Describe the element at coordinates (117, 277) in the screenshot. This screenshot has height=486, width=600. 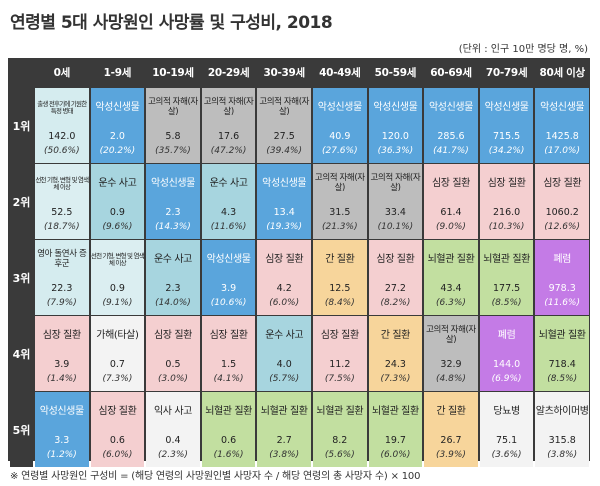
I see `cause-cell: 선천 기형, 변형 및 염색체 이상 0.9 (9.1%)` at that location.